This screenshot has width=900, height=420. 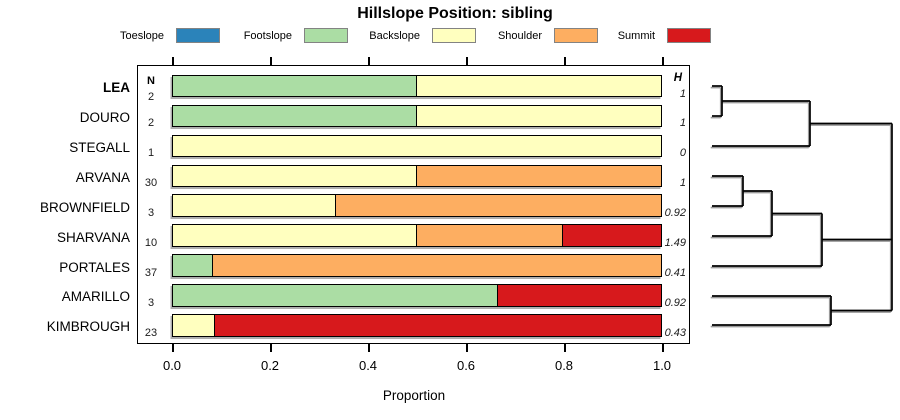 I want to click on bar-sharvana, so click(x=417, y=235).